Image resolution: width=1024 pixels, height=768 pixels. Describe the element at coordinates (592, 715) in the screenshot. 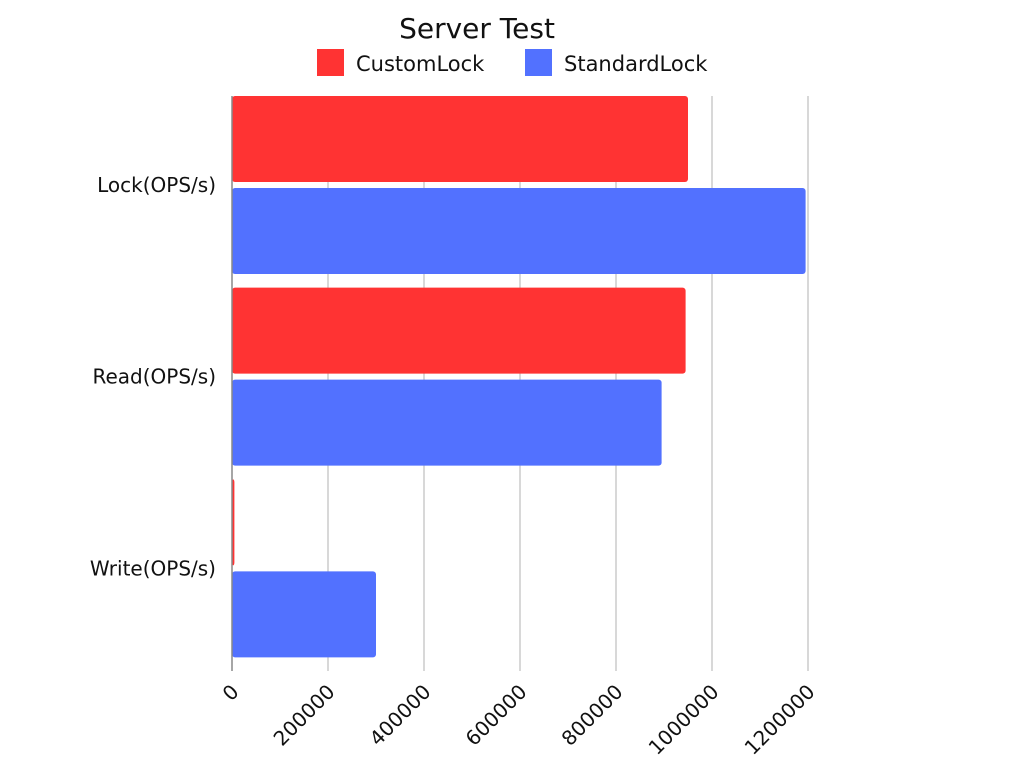

I see `x-tick-label: 800000` at that location.